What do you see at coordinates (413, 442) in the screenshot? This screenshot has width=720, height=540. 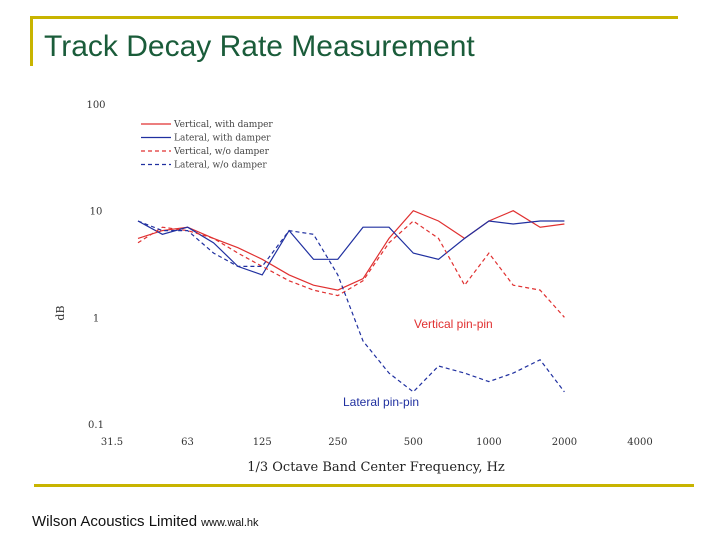 I see `x-tick-label: 500` at bounding box center [413, 442].